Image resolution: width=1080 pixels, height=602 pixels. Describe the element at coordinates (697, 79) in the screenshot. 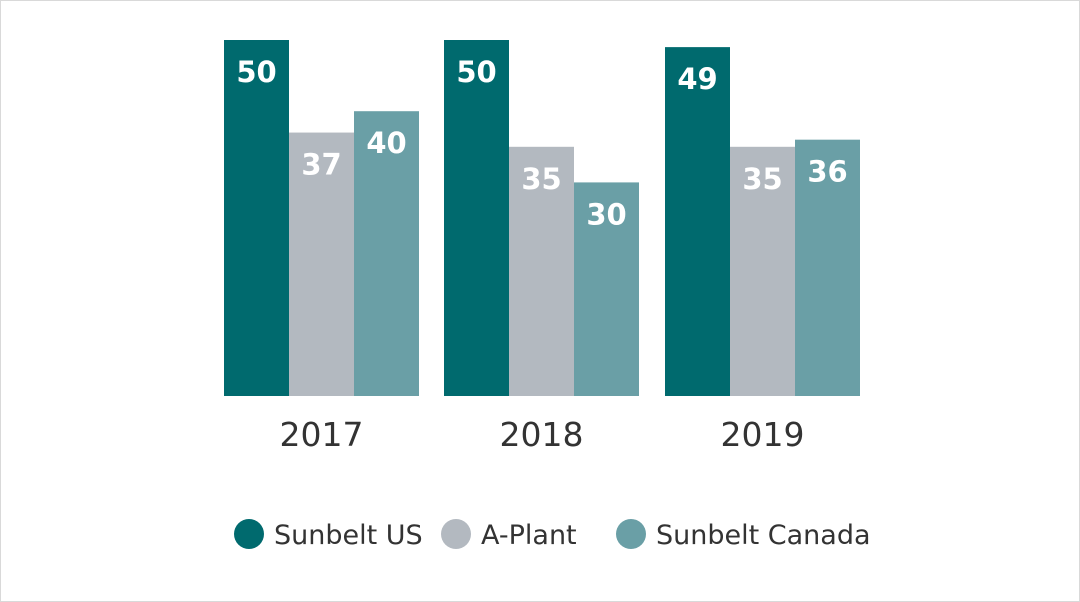

I see `bar-value-label: 49` at that location.